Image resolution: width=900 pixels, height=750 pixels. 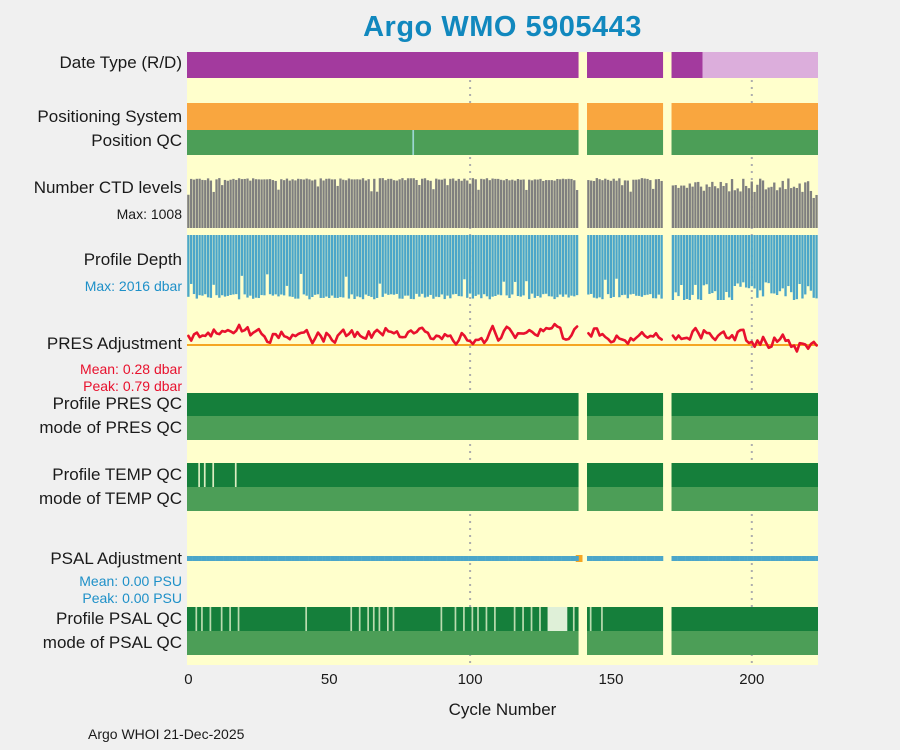 What do you see at coordinates (114, 343) in the screenshot?
I see `row-label-pres-adjustment: PRES Adjustment` at bounding box center [114, 343].